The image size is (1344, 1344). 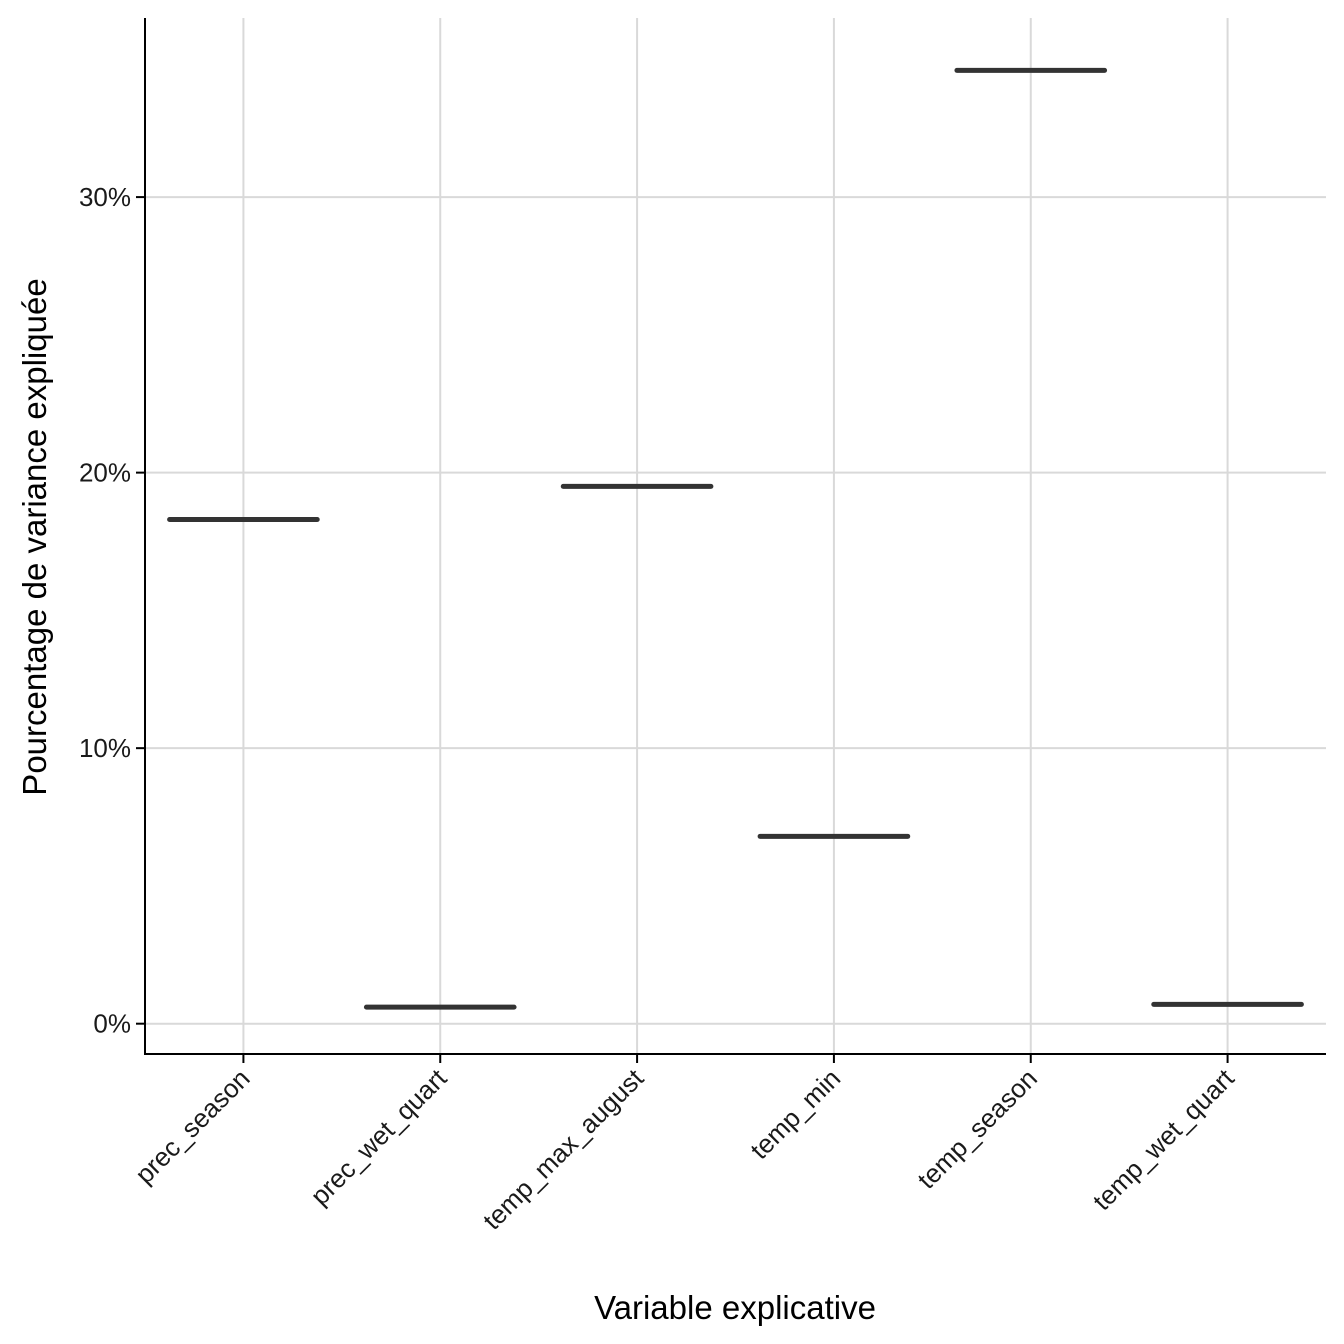 I want to click on x-tick-label-temp_max_august: temp_max_august, so click(x=563, y=1148).